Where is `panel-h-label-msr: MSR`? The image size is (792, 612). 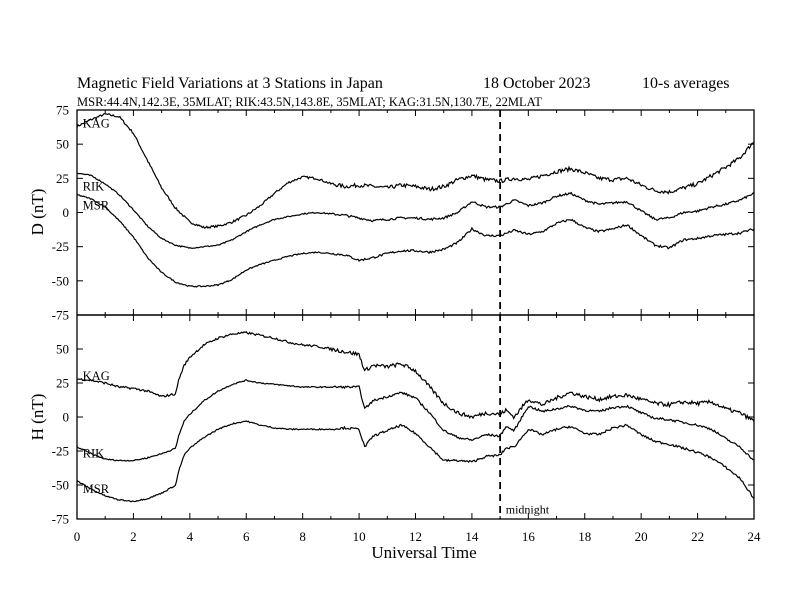
panel-h-label-msr: MSR is located at coordinates (96, 489).